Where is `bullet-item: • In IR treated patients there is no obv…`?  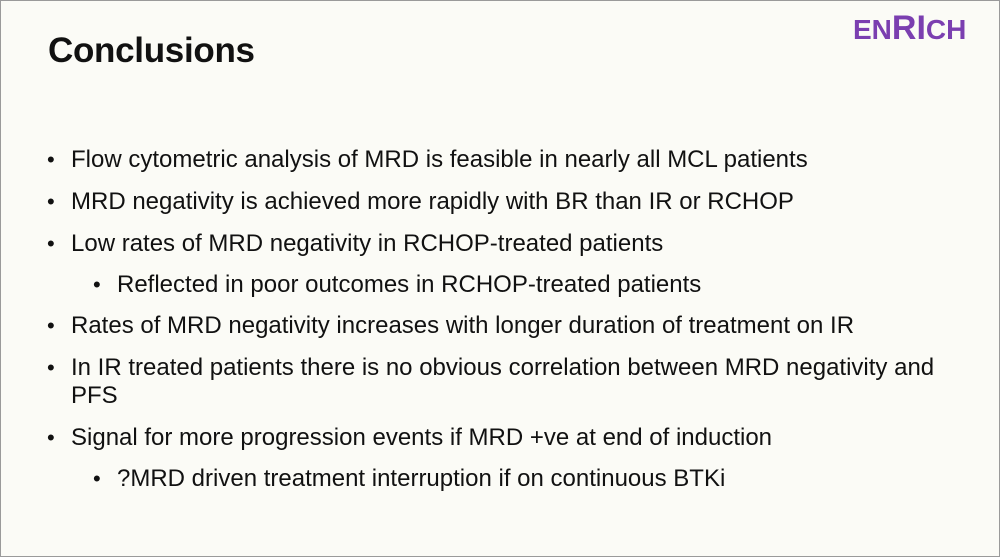
bullet-item: • In IR treated patients there is no obv… is located at coordinates (511, 382).